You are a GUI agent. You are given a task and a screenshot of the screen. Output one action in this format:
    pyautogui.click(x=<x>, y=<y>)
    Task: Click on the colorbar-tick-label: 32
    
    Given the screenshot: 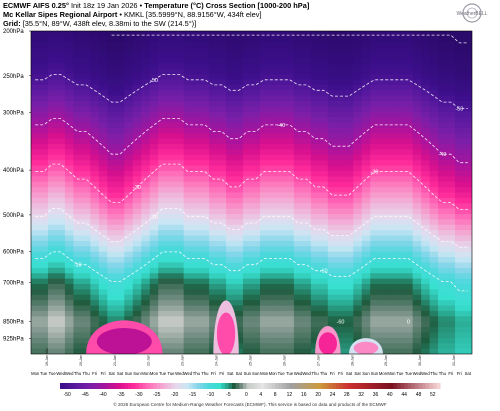 What is the action you would take?
    pyautogui.click(x=361, y=395)
    